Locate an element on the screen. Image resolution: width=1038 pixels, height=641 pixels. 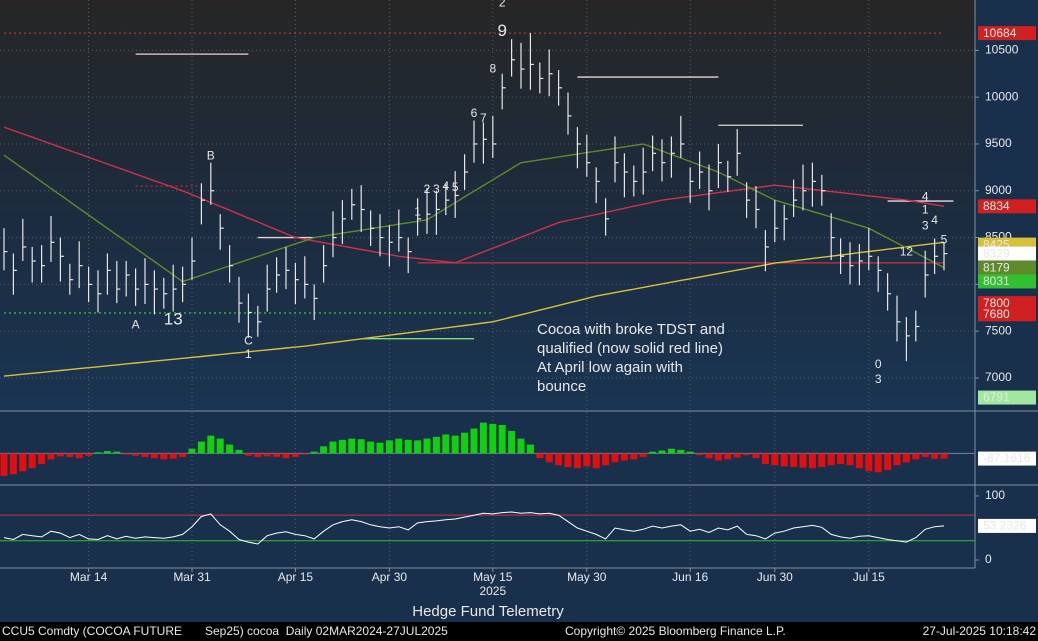
td-count: 9 is located at coordinates (501, 30).